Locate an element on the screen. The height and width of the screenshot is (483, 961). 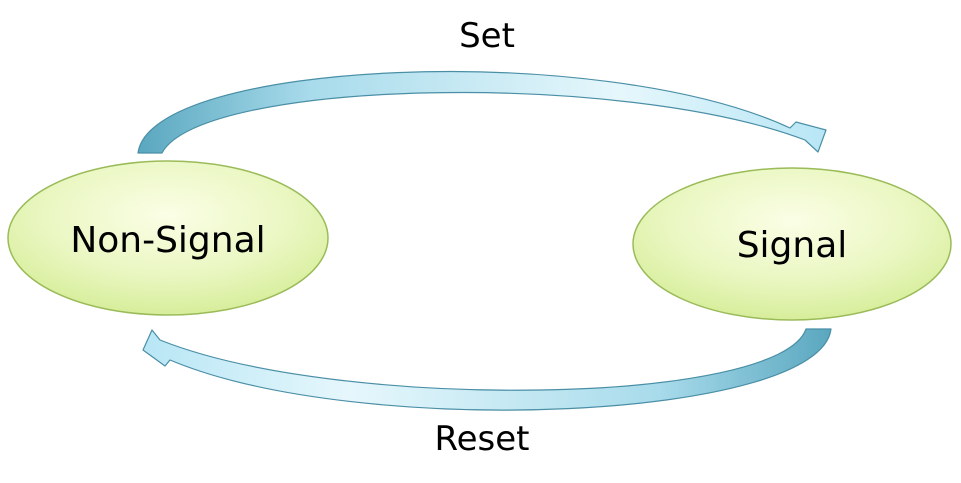
node-label-non-signal: Non-Signal is located at coordinates (167, 240).